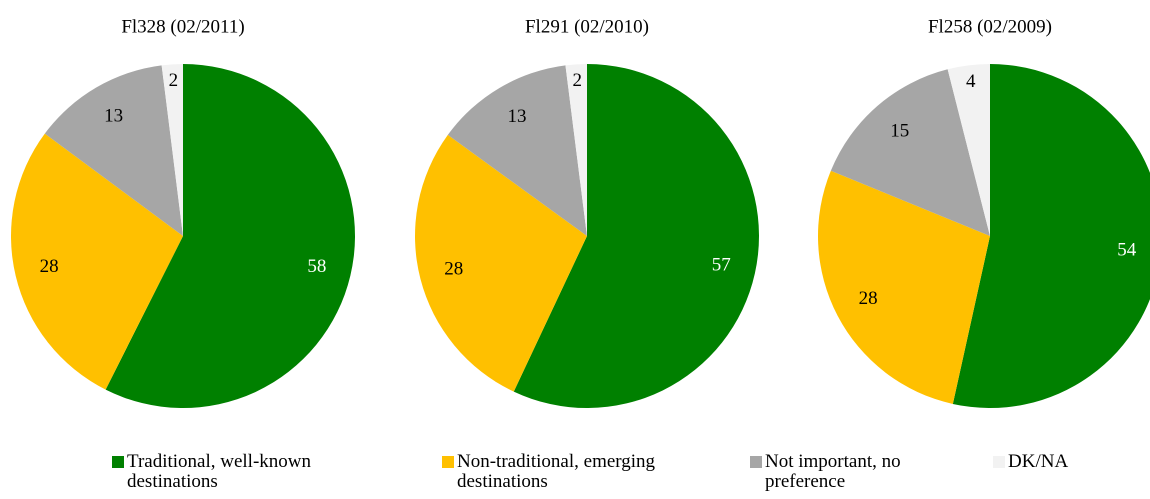  What do you see at coordinates (971, 81) in the screenshot?
I see `data-label: 4` at bounding box center [971, 81].